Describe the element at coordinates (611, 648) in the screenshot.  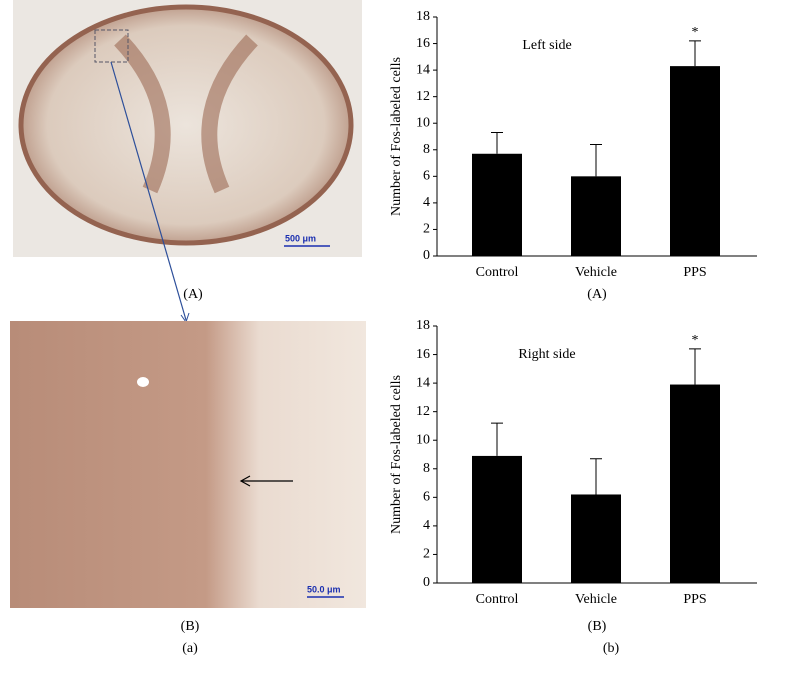
I see `column-label: (b)` at that location.